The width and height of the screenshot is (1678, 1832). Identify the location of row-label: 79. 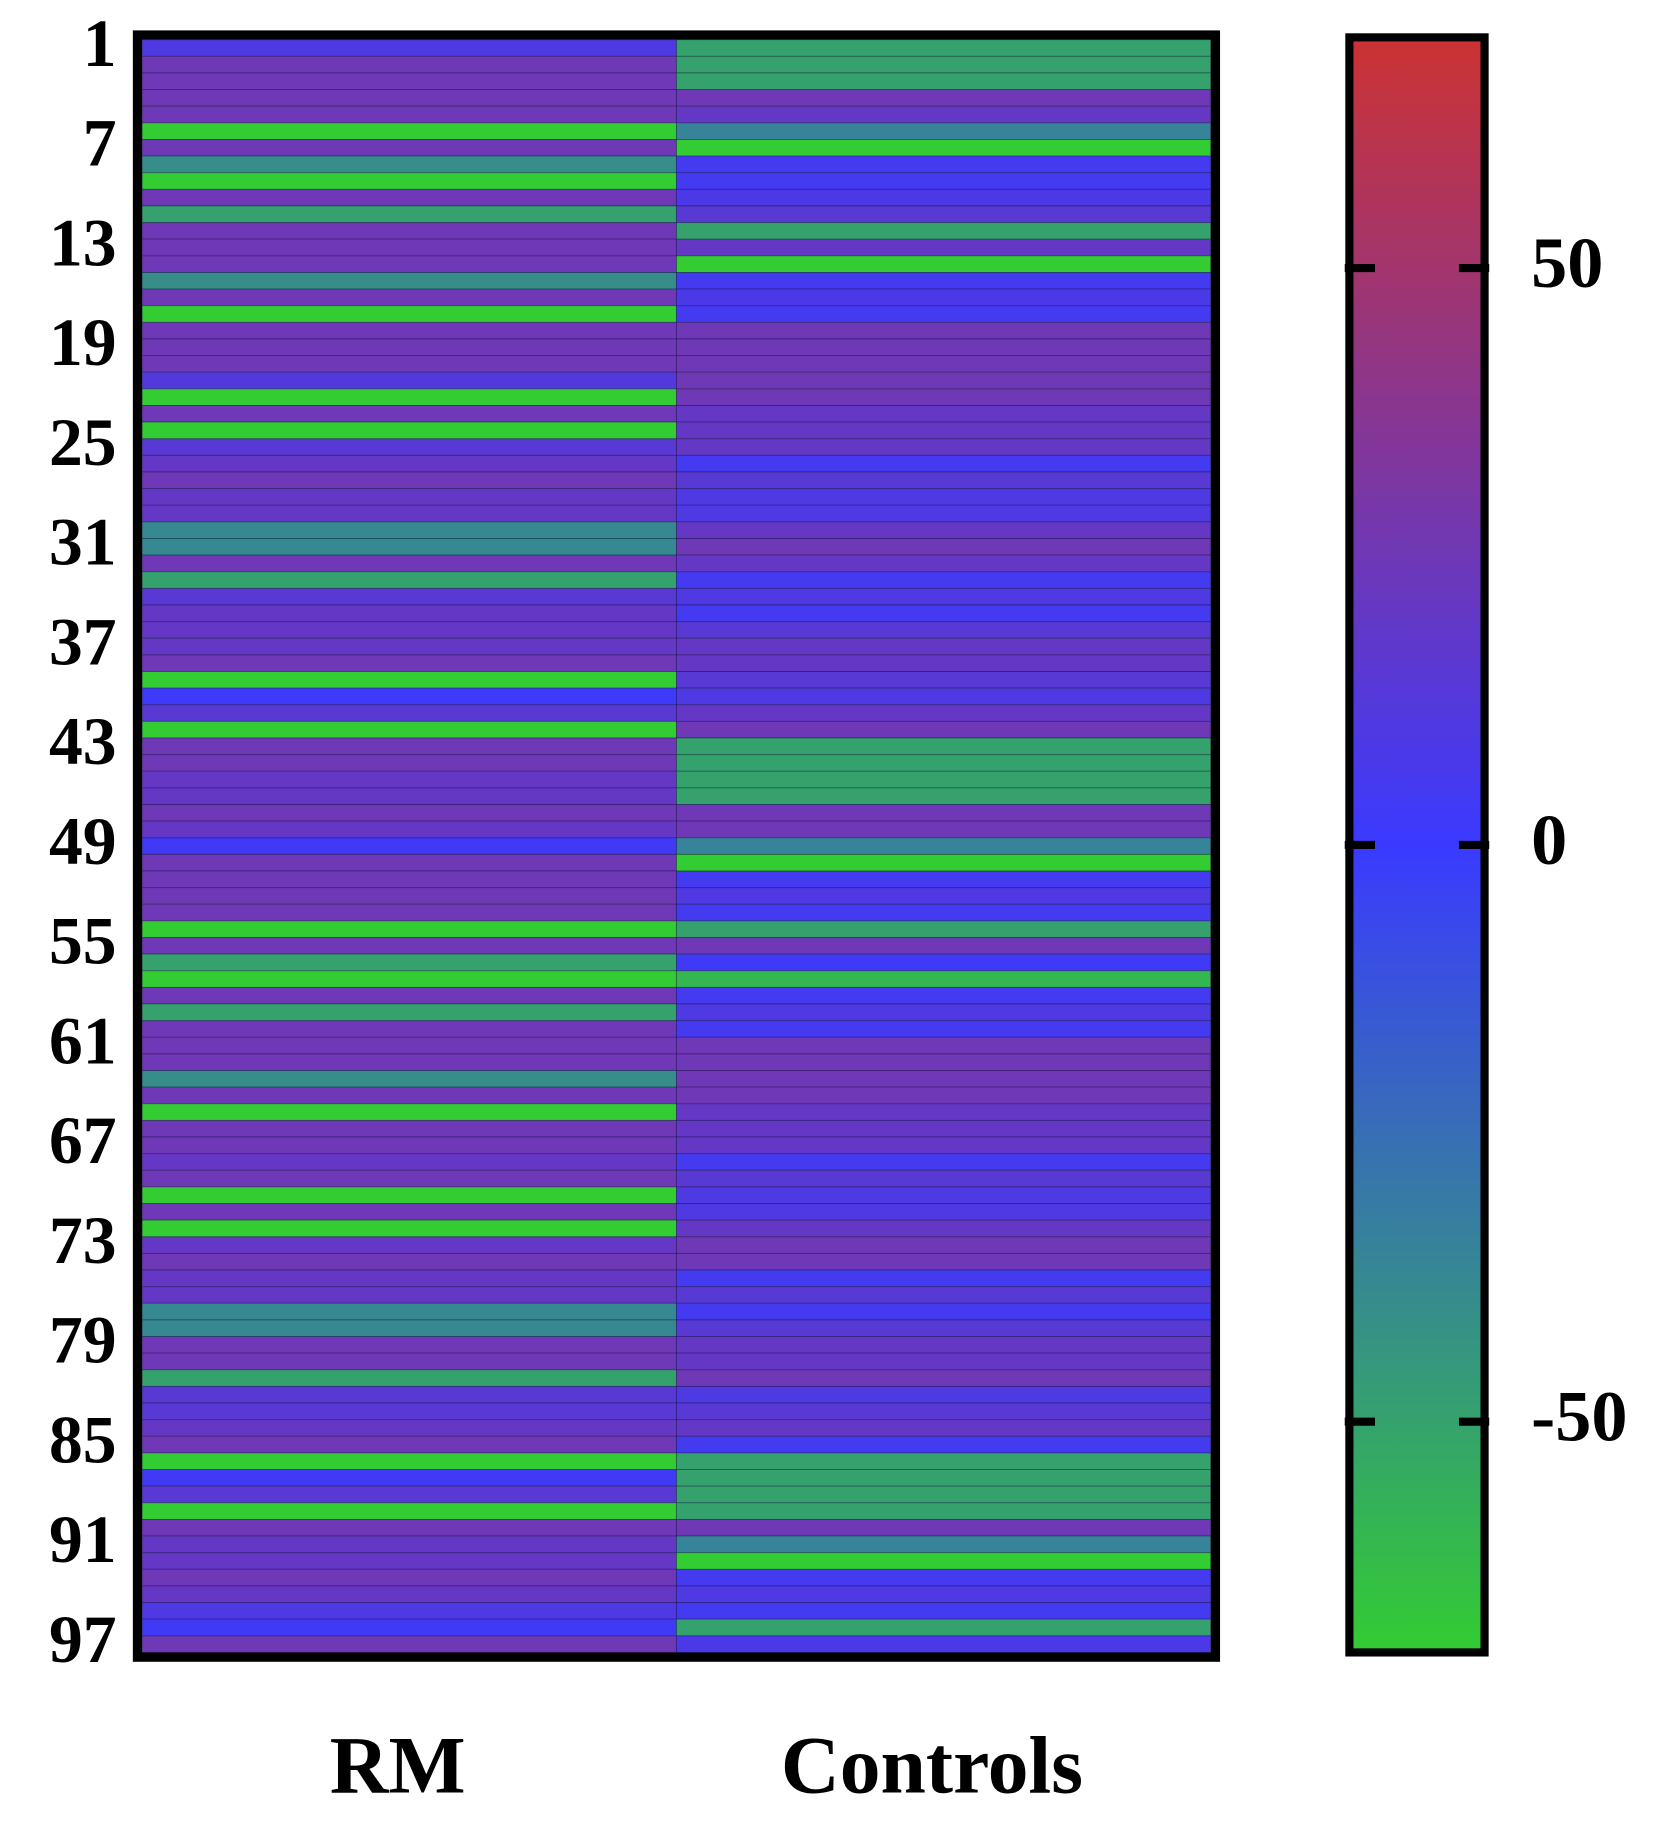
(83, 1340).